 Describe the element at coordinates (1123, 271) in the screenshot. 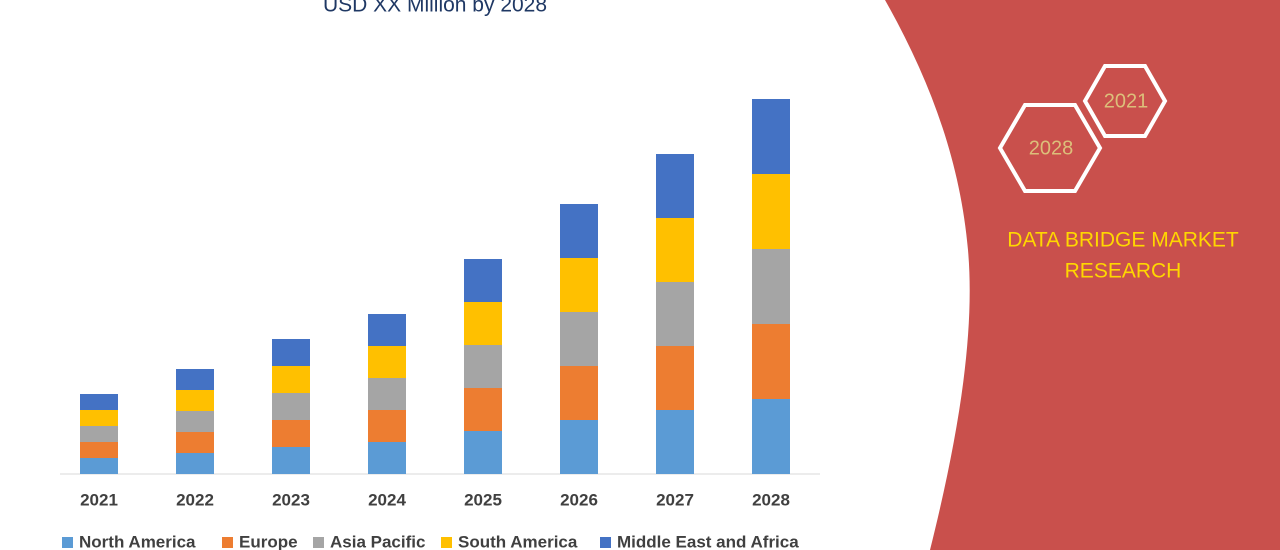

I see `brand-name: RESEARCH` at that location.